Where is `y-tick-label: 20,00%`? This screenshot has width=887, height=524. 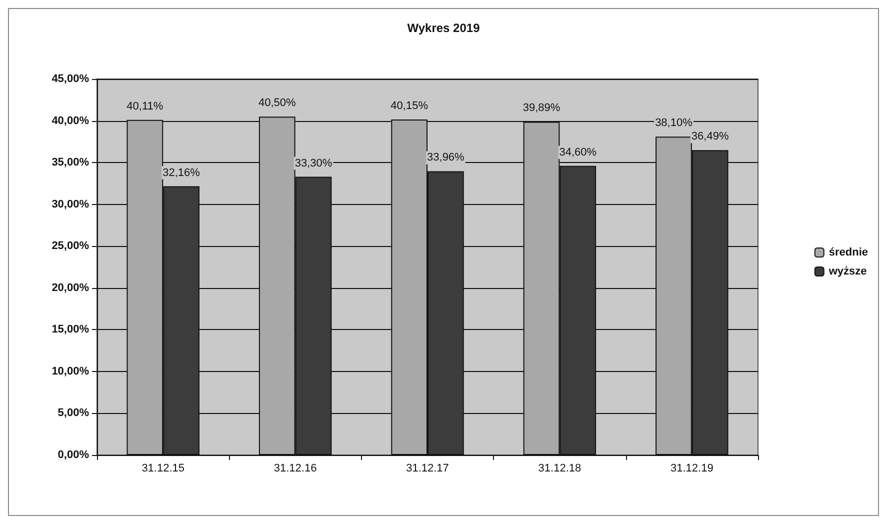 y-tick-label: 20,00% is located at coordinates (71, 288).